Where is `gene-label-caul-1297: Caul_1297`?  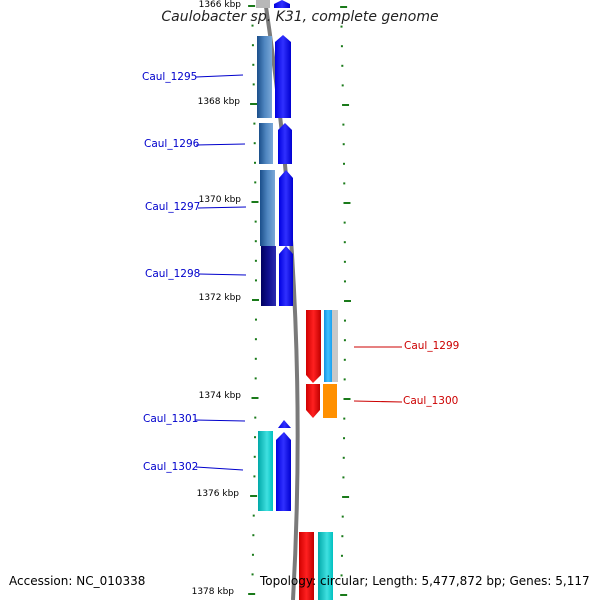
gene-label-caul-1297: Caul_1297 is located at coordinates (173, 207).